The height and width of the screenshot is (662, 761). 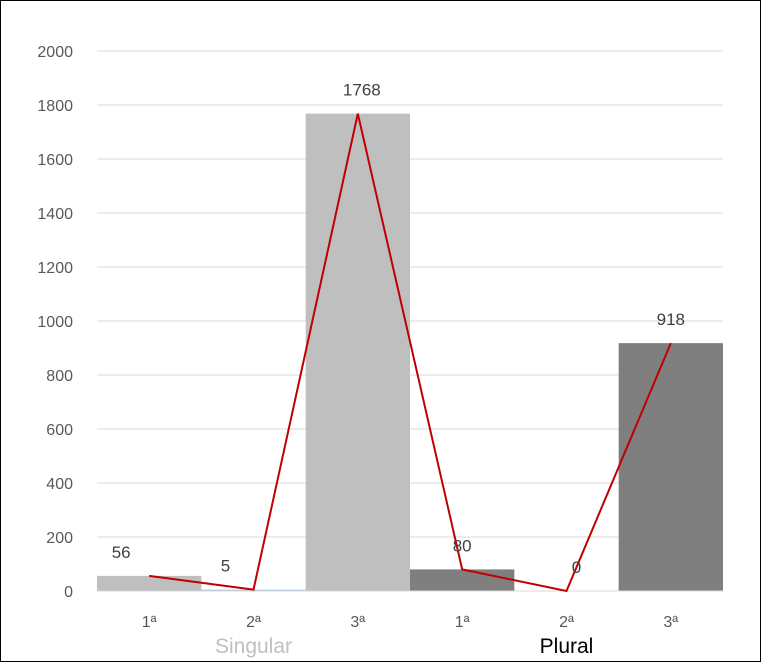 What do you see at coordinates (55, 106) in the screenshot?
I see `y-tick-label: 1800` at bounding box center [55, 106].